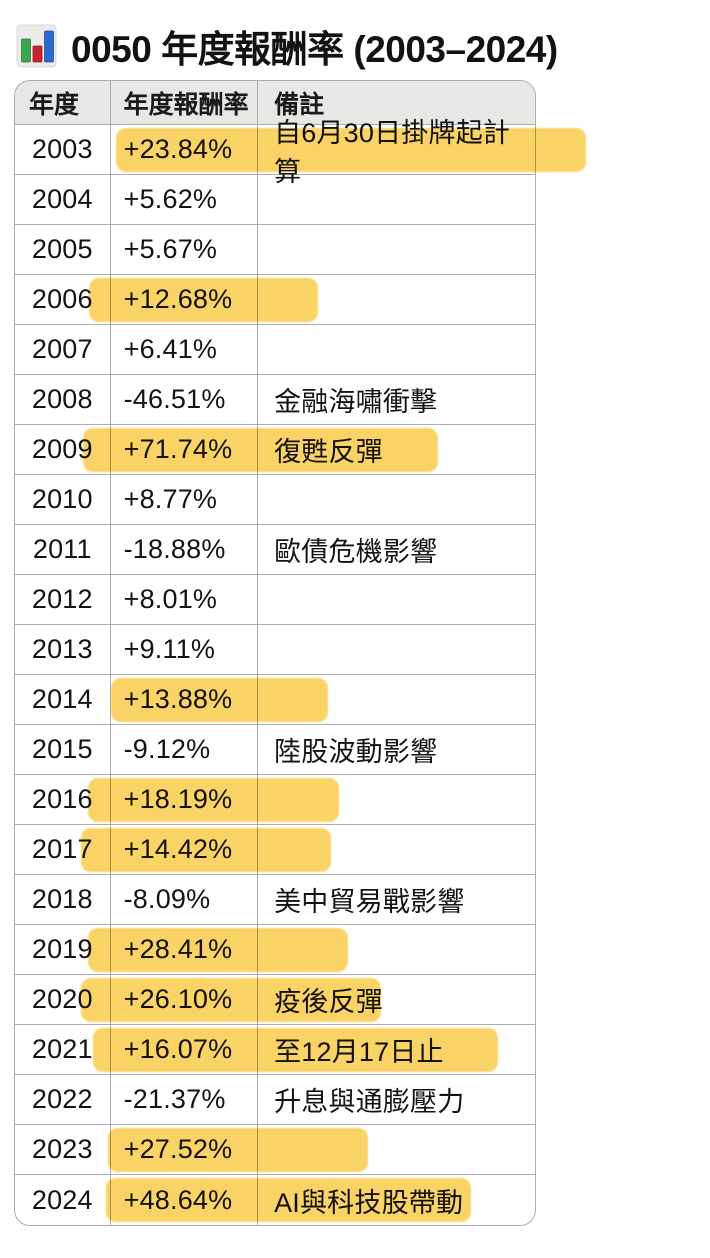 The image size is (710, 1258). Describe the element at coordinates (63, 399) in the screenshot. I see `year-cell: 2008` at that location.